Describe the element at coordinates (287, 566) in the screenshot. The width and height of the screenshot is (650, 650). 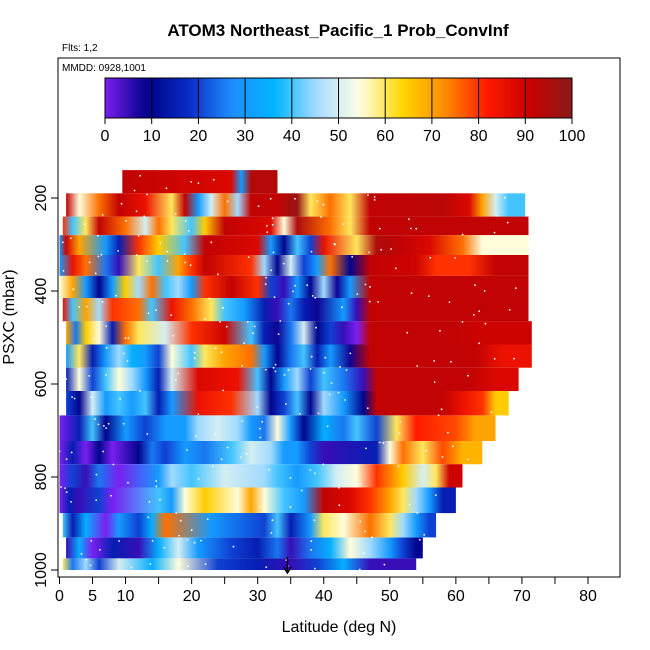
I see `latitude-marker-arrow` at that location.